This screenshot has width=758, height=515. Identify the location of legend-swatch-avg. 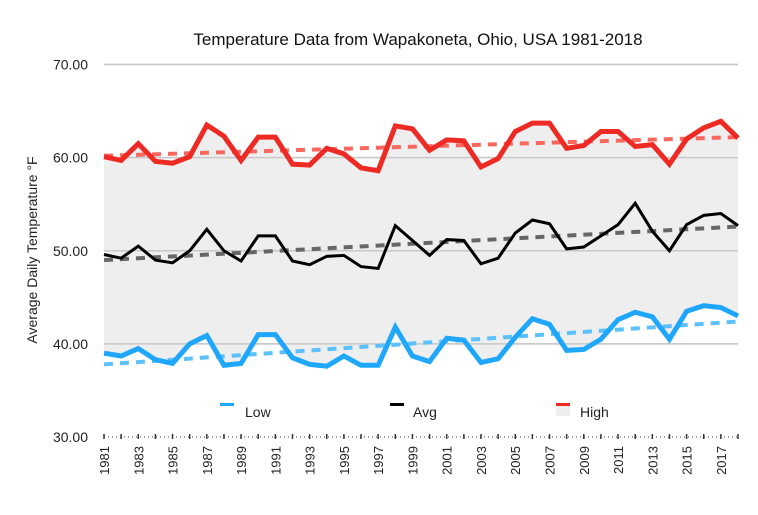
(397, 404).